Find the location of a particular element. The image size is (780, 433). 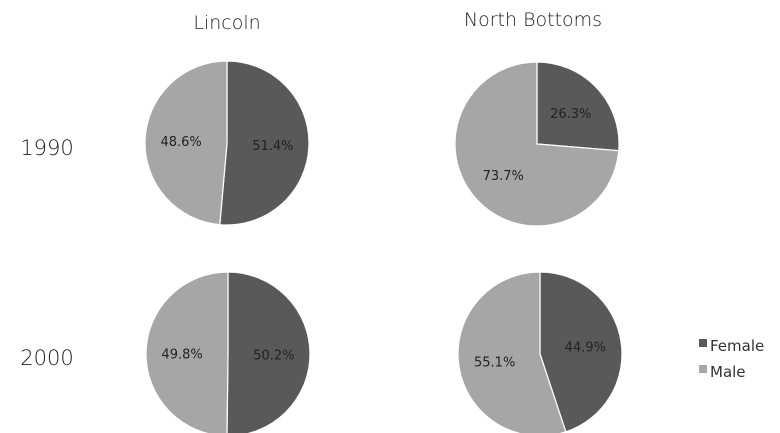

slice-label-lincoln-1990-male: 48.6% is located at coordinates (180, 142).